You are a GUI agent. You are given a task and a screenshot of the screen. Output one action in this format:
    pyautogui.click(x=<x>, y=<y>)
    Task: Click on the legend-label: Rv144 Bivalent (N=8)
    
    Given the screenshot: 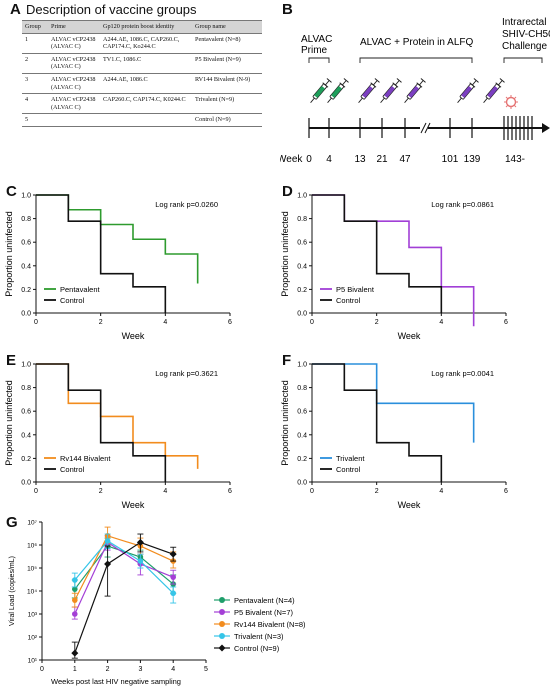 What is the action you would take?
    pyautogui.click(x=270, y=624)
    